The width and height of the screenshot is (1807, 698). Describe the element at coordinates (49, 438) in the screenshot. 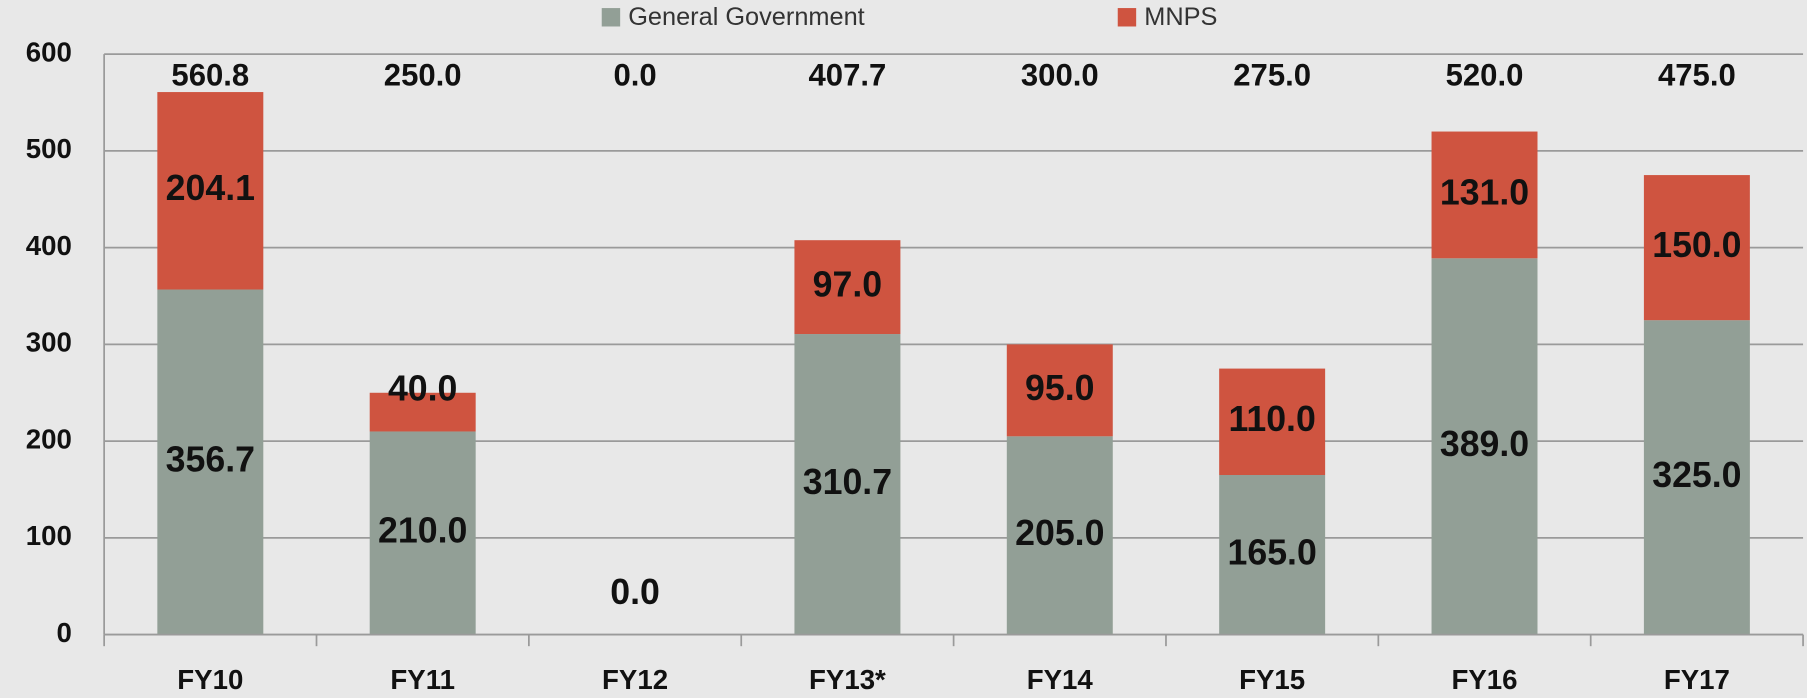

I see `y-tick-label: 200` at that location.